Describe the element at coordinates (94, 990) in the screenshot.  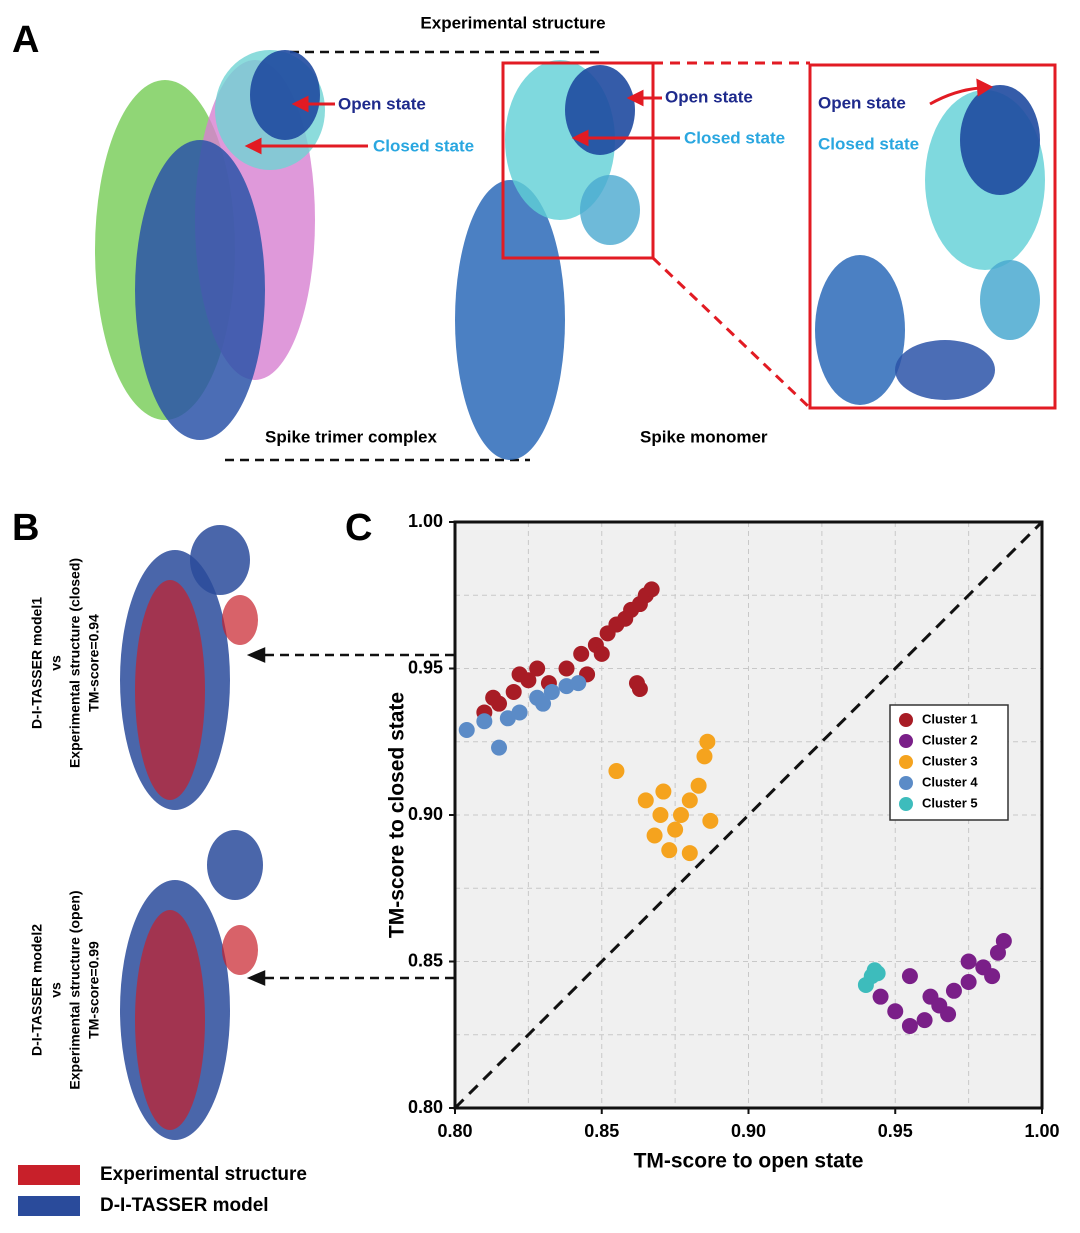
I see `model-label: TM-score=0.99` at that location.